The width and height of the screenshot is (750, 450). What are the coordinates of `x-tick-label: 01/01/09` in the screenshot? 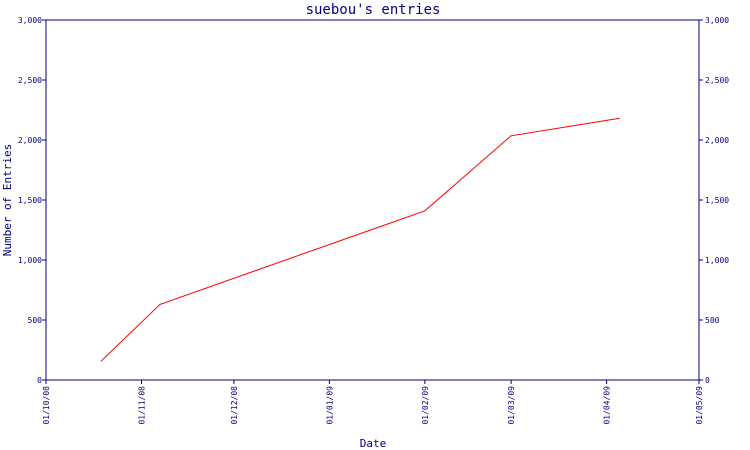 It's located at (329, 405).